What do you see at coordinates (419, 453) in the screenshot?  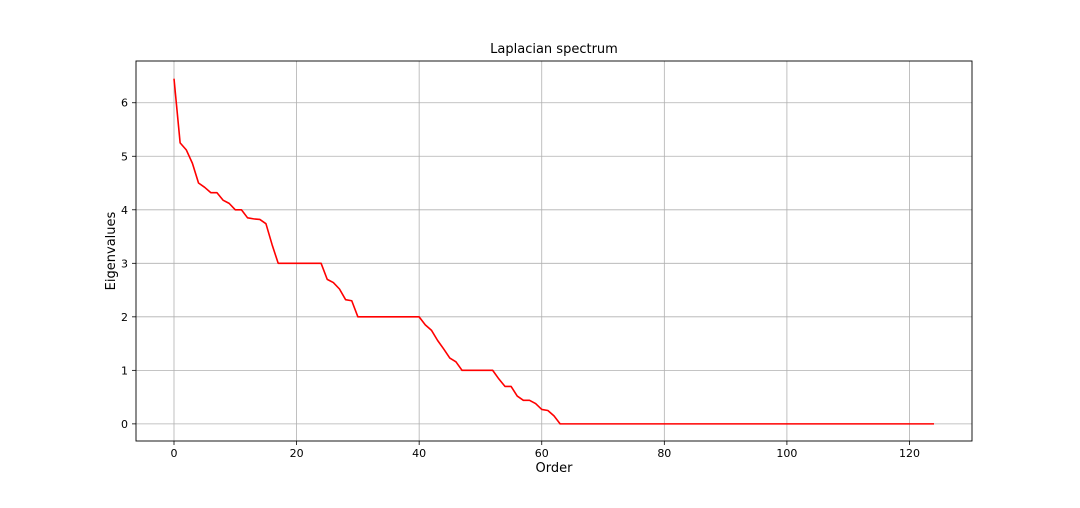 I see `x-tick-label: 40` at bounding box center [419, 453].